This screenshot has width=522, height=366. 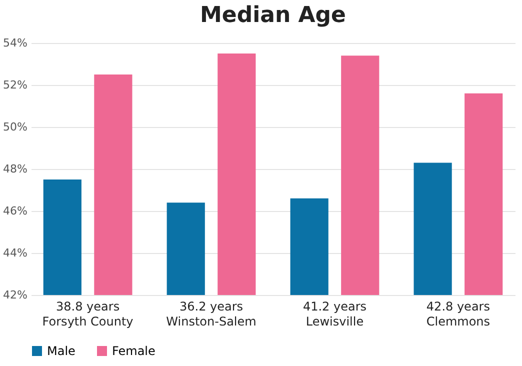 What do you see at coordinates (61, 351) in the screenshot?
I see `legend-label: Male` at bounding box center [61, 351].